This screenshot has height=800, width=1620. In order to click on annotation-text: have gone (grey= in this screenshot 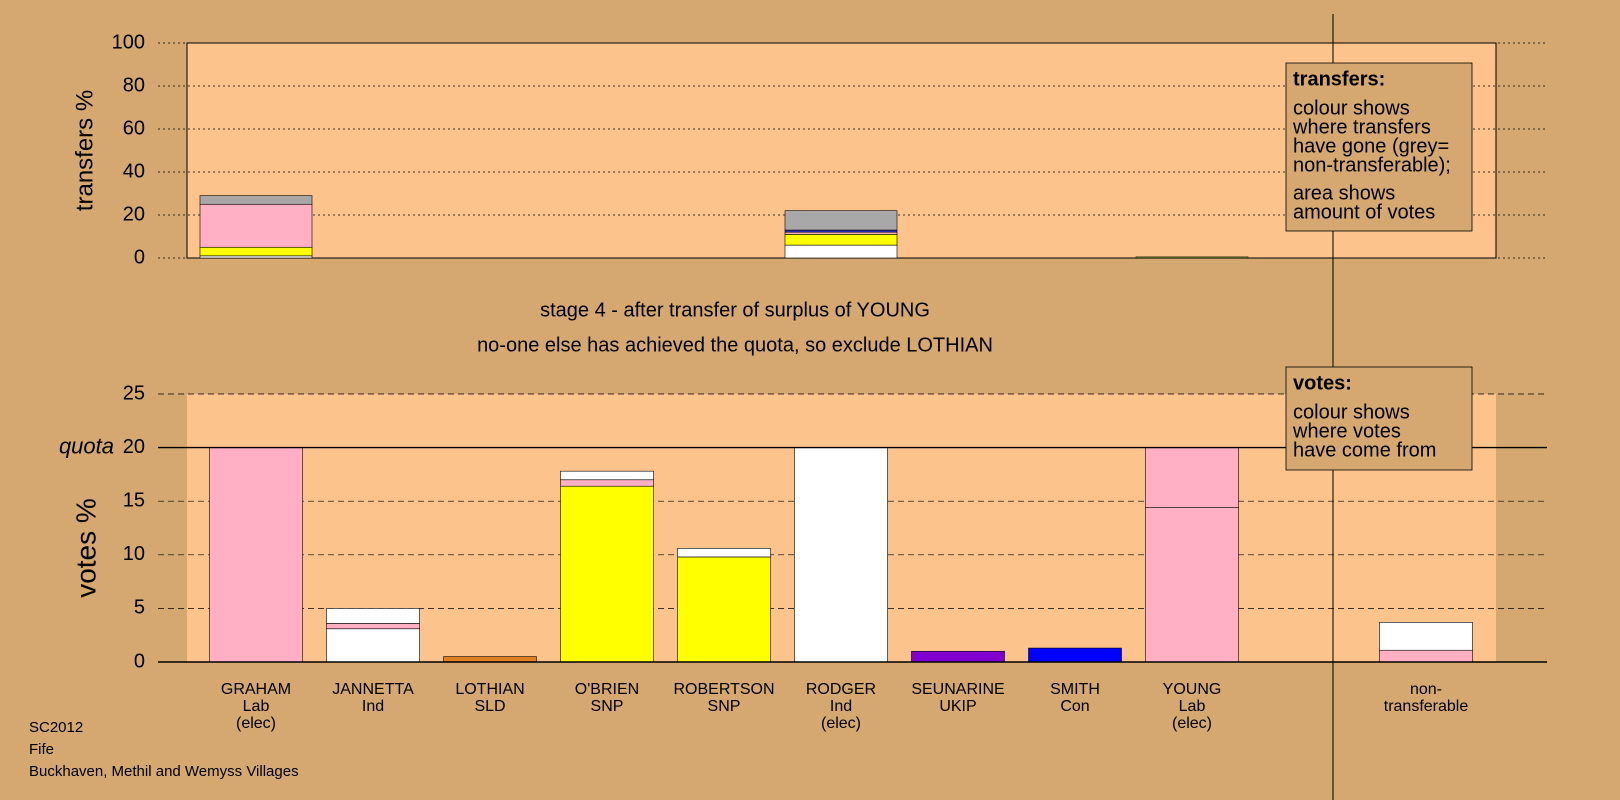, I will do `click(1371, 146)`.